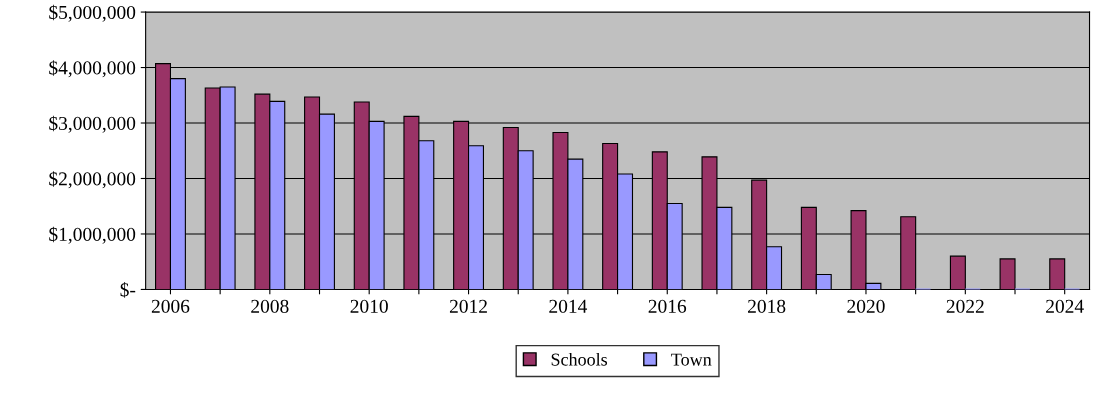  Describe the element at coordinates (667, 306) in the screenshot. I see `x-tick-label: 2016` at that location.